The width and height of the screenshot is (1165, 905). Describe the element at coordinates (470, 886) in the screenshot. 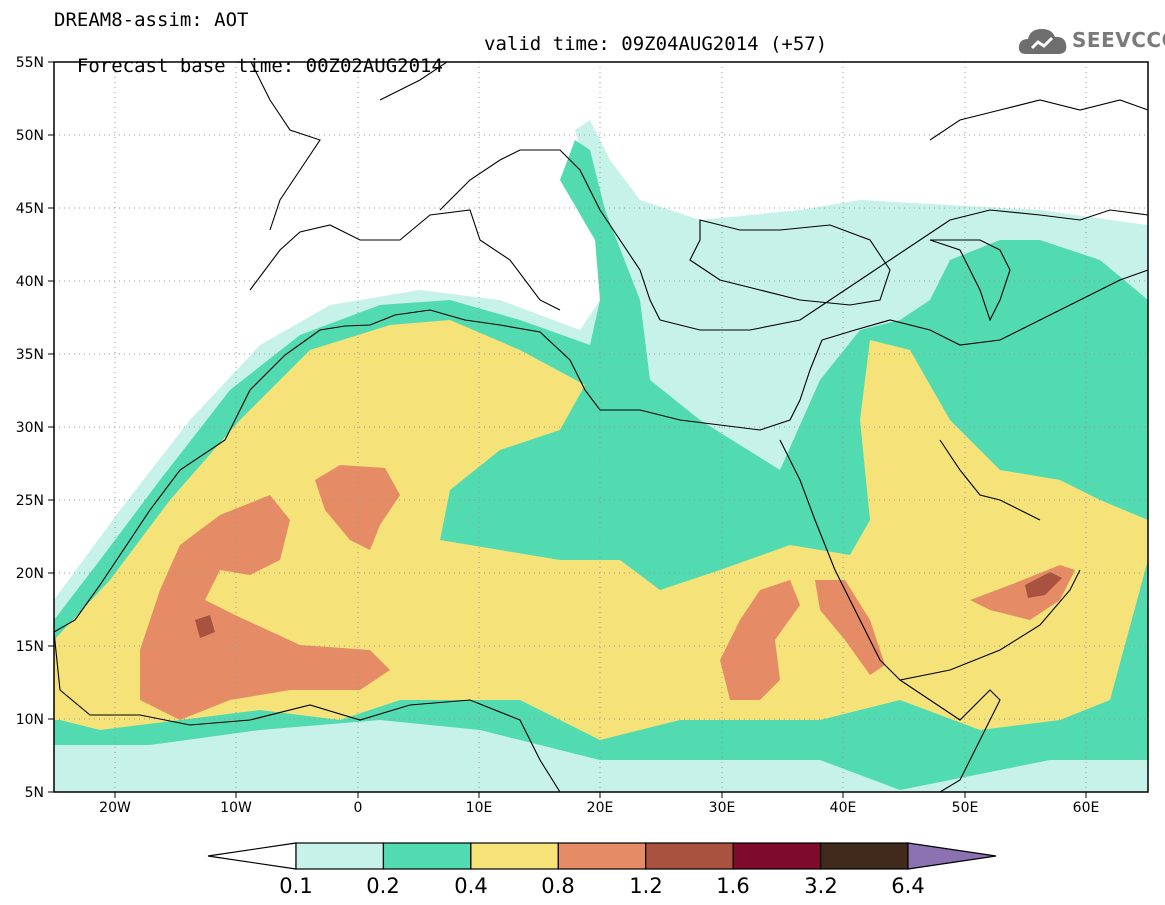

I see `colorbar-label: 0.4` at that location.